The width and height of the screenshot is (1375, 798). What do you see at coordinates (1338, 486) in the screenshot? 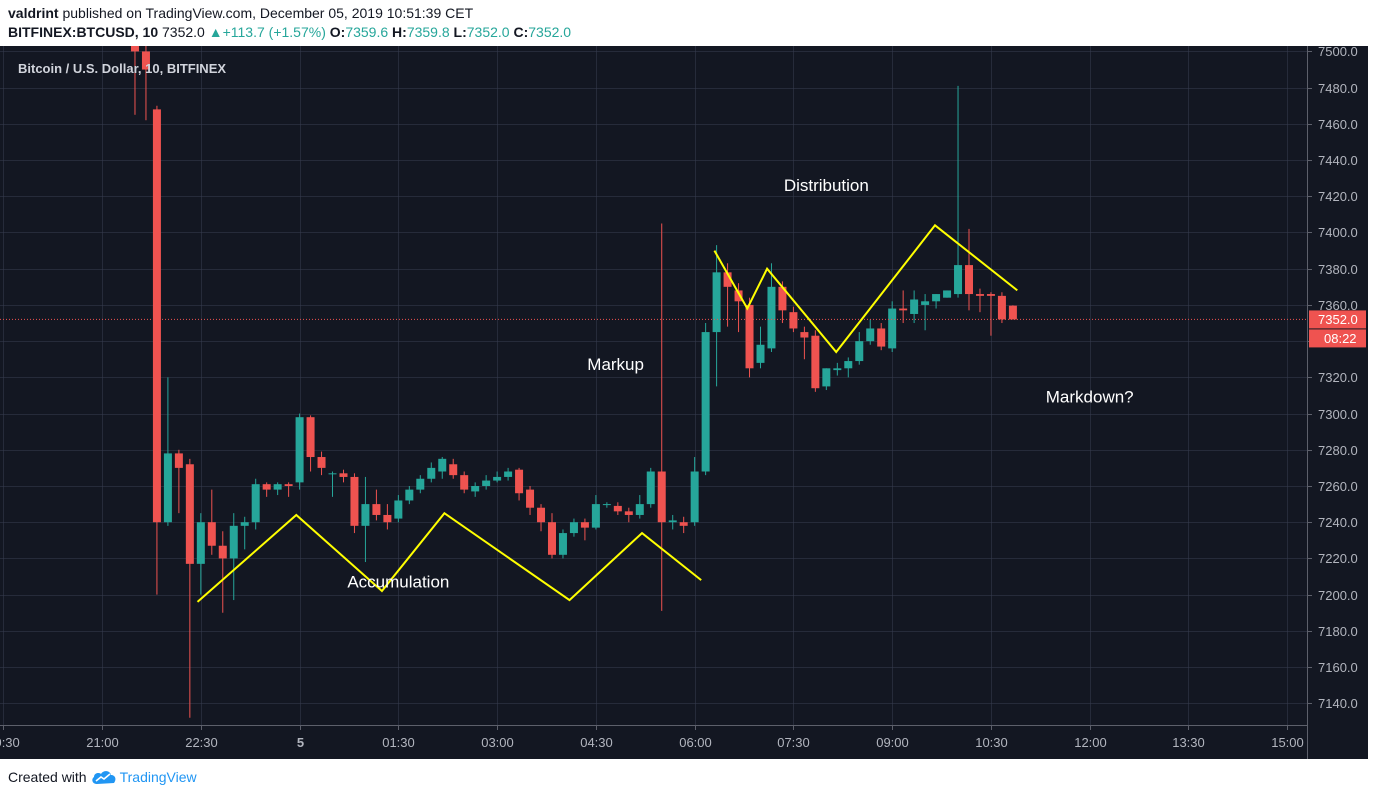
I see `y-tick-label: 7260.0` at bounding box center [1338, 486].